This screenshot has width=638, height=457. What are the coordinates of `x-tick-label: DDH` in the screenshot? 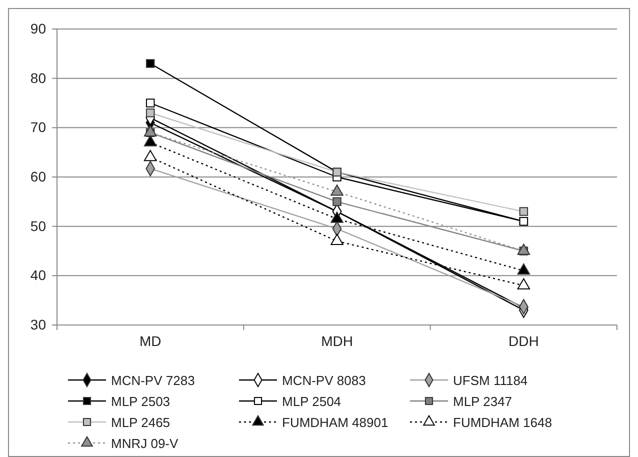 It's located at (523, 341).